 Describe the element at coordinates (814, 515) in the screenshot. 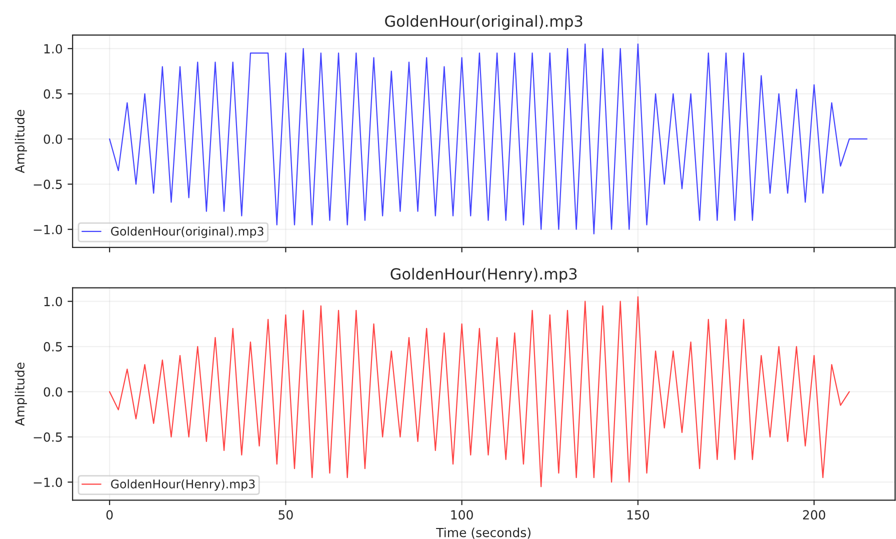

I see `x-tick-label: 200` at that location.